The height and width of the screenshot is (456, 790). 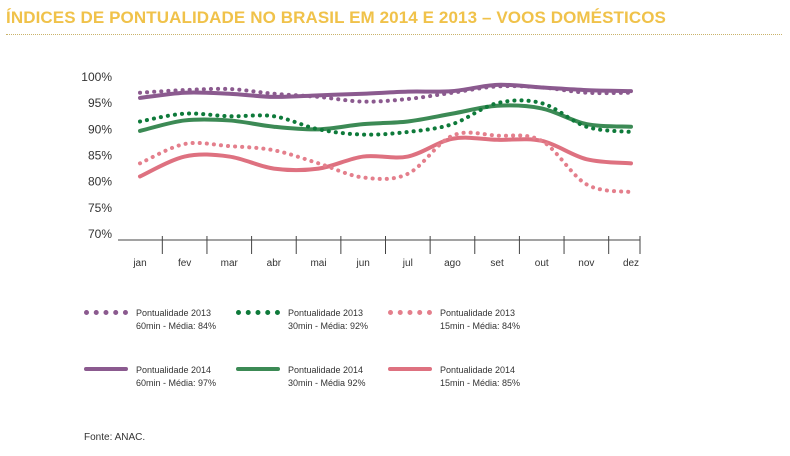 What do you see at coordinates (385, 157) in the screenshot?
I see `series-line-pontualidade-2014-15min` at bounding box center [385, 157].